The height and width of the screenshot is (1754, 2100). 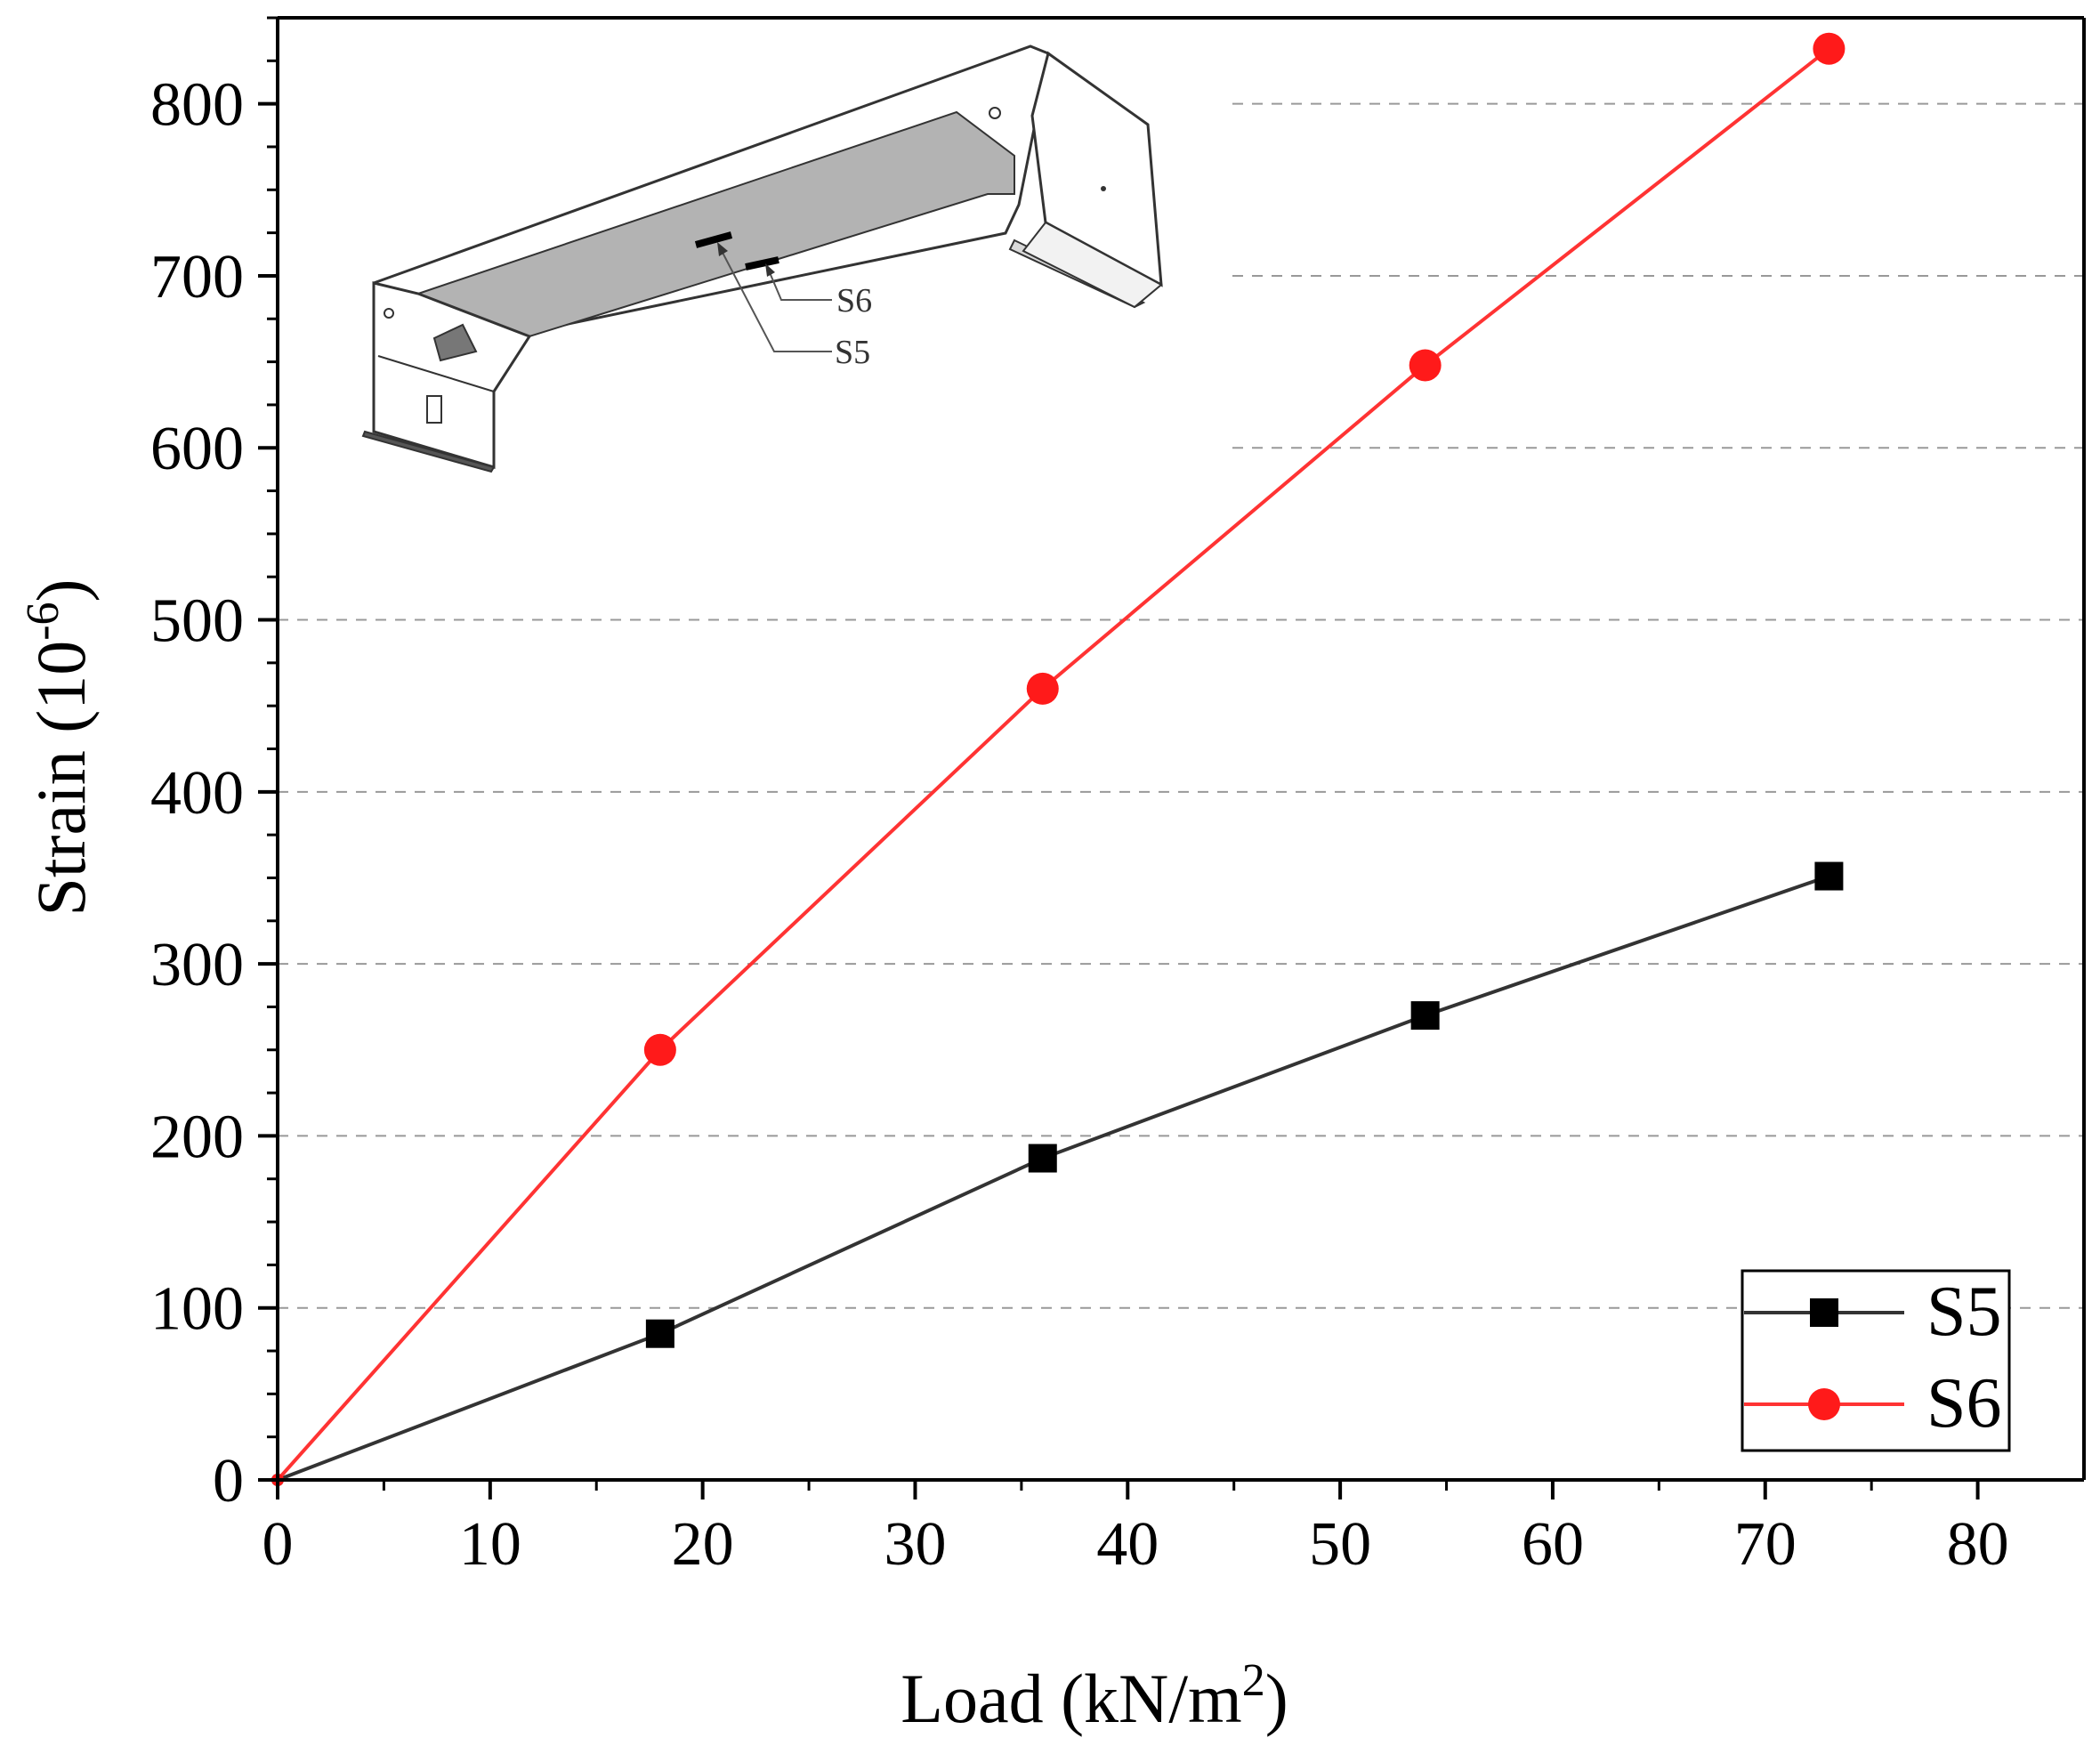 I want to click on legend: S5 S6, so click(x=1876, y=1360).